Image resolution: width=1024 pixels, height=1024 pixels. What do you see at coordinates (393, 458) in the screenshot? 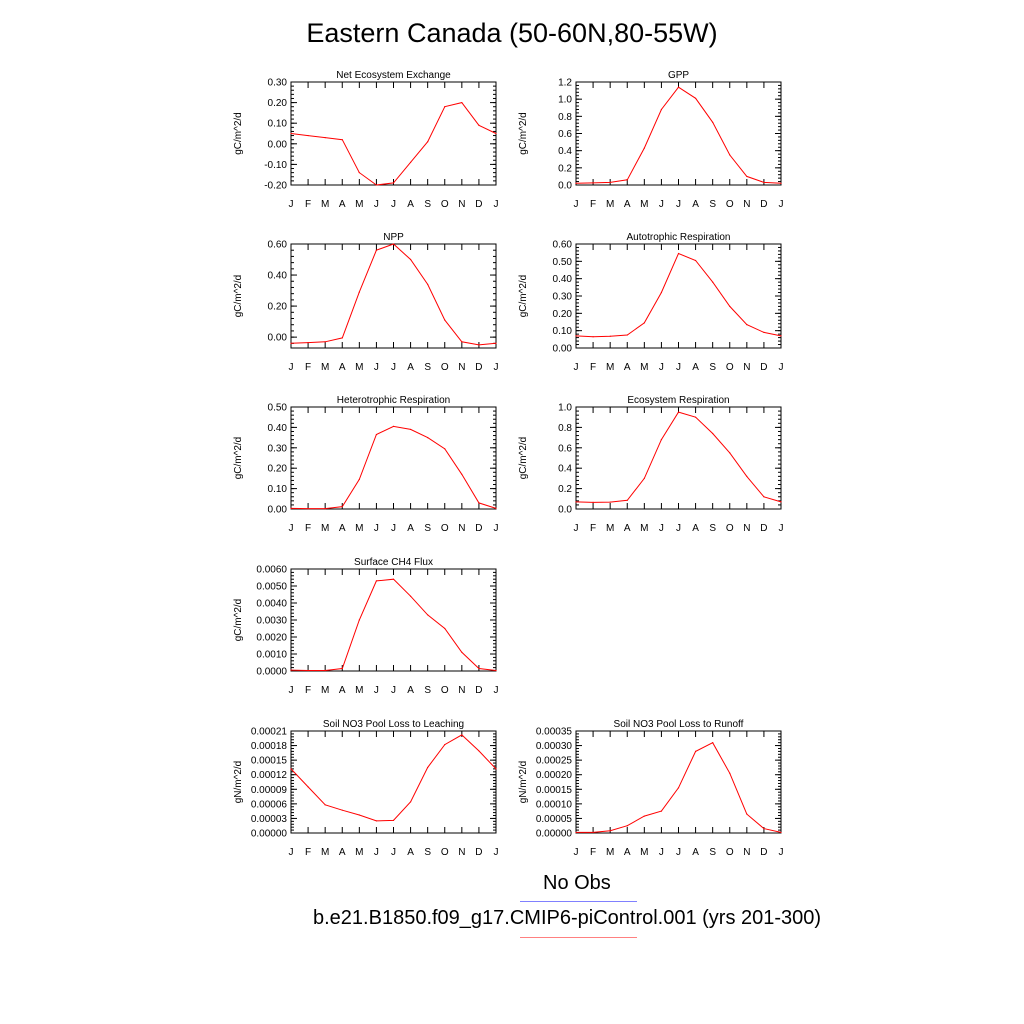
I see `plot-frame` at bounding box center [393, 458].